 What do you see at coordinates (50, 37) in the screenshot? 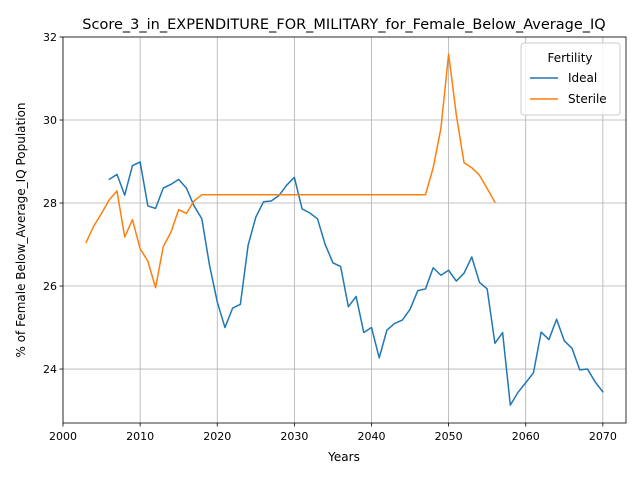
I see `y-tick-label: 32` at bounding box center [50, 37].